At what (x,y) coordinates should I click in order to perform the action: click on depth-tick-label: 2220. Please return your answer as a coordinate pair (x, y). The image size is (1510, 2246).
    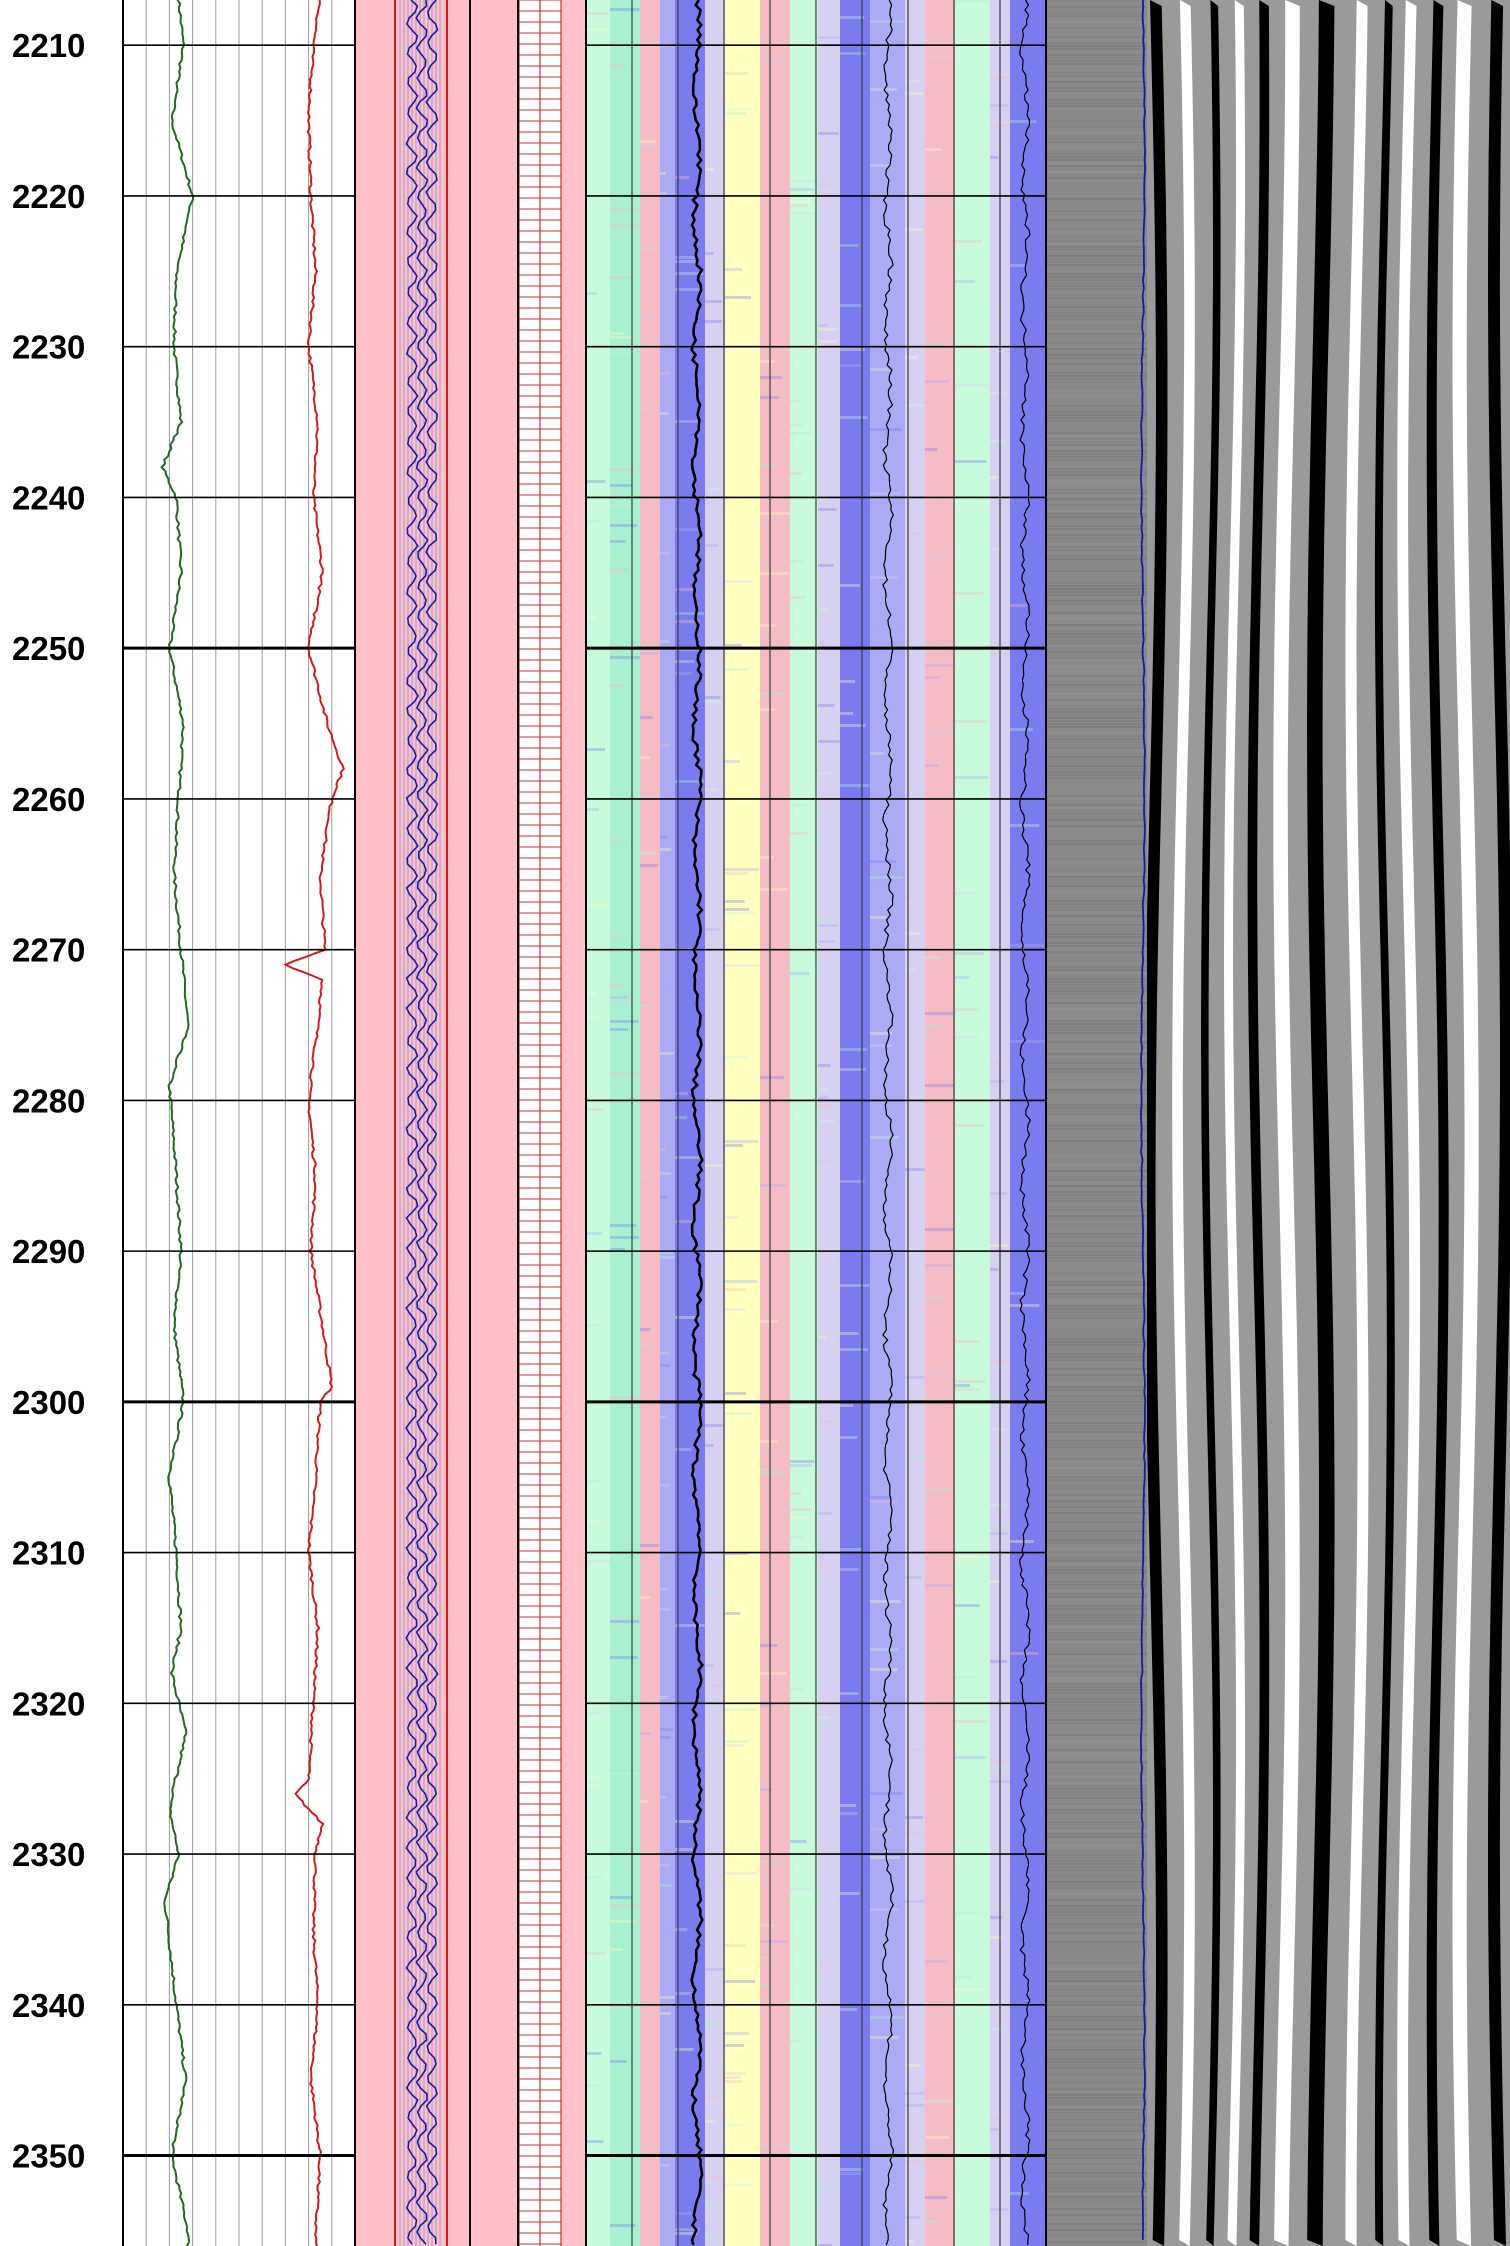
    Looking at the image, I should click on (48, 196).